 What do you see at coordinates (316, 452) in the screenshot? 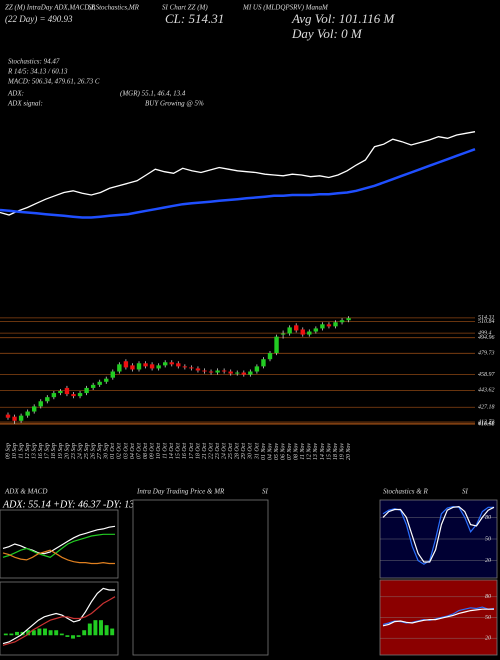
I see `x-tick-label: 13 Nov` at bounding box center [316, 452].